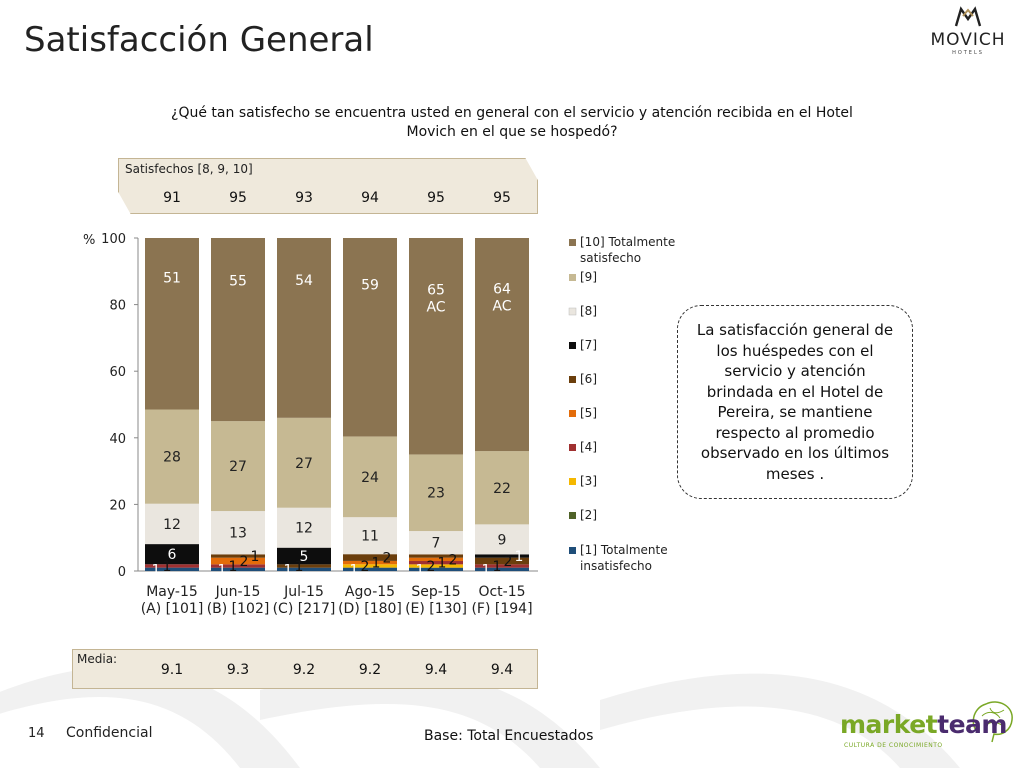  What do you see at coordinates (304, 198) in the screenshot?
I see `satisfied-value: 93` at bounding box center [304, 198].